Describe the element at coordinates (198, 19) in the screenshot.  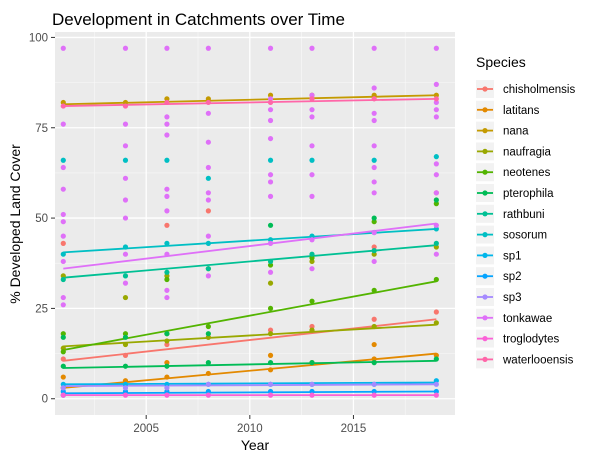
I see `chart-title: Development in Catchments over Time` at that location.